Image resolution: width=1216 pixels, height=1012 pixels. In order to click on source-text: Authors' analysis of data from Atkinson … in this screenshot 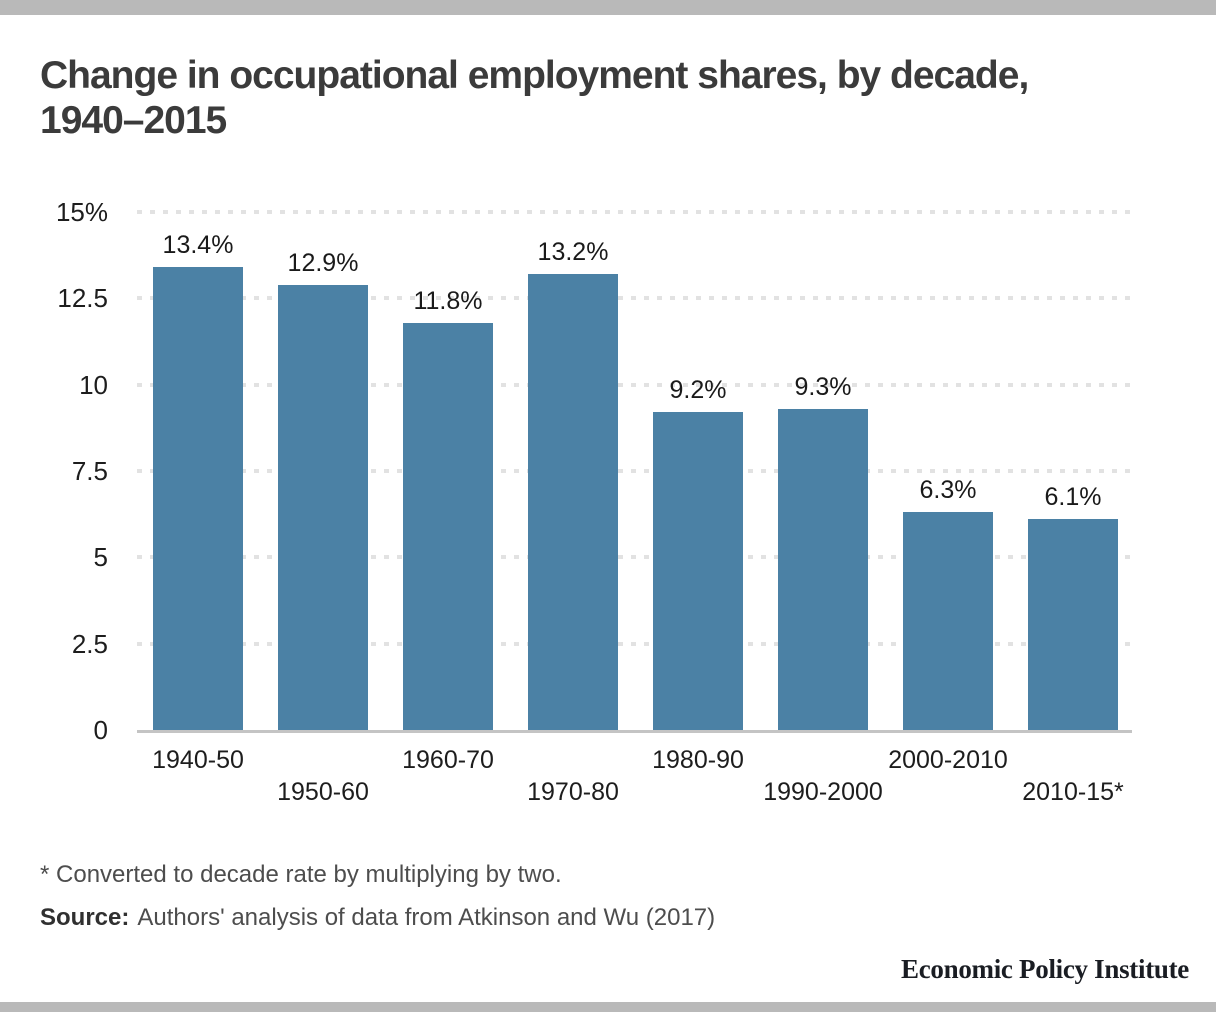, I will do `click(426, 917)`.